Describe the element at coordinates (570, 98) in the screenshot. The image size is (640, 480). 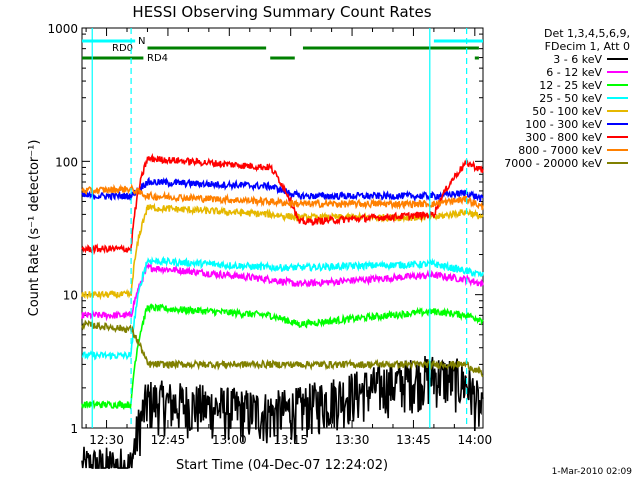
I see `legend-label: 25 - 50 keV` at that location.